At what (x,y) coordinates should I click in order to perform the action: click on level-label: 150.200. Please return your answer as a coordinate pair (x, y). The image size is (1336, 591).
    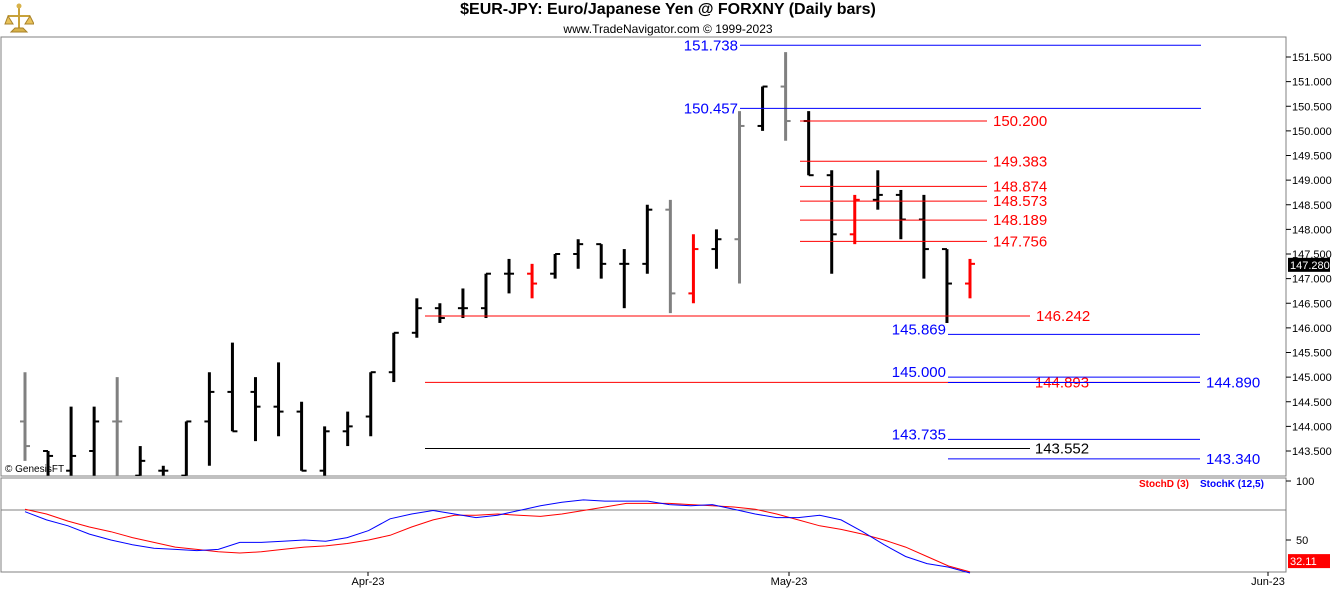
    Looking at the image, I should click on (1020, 121).